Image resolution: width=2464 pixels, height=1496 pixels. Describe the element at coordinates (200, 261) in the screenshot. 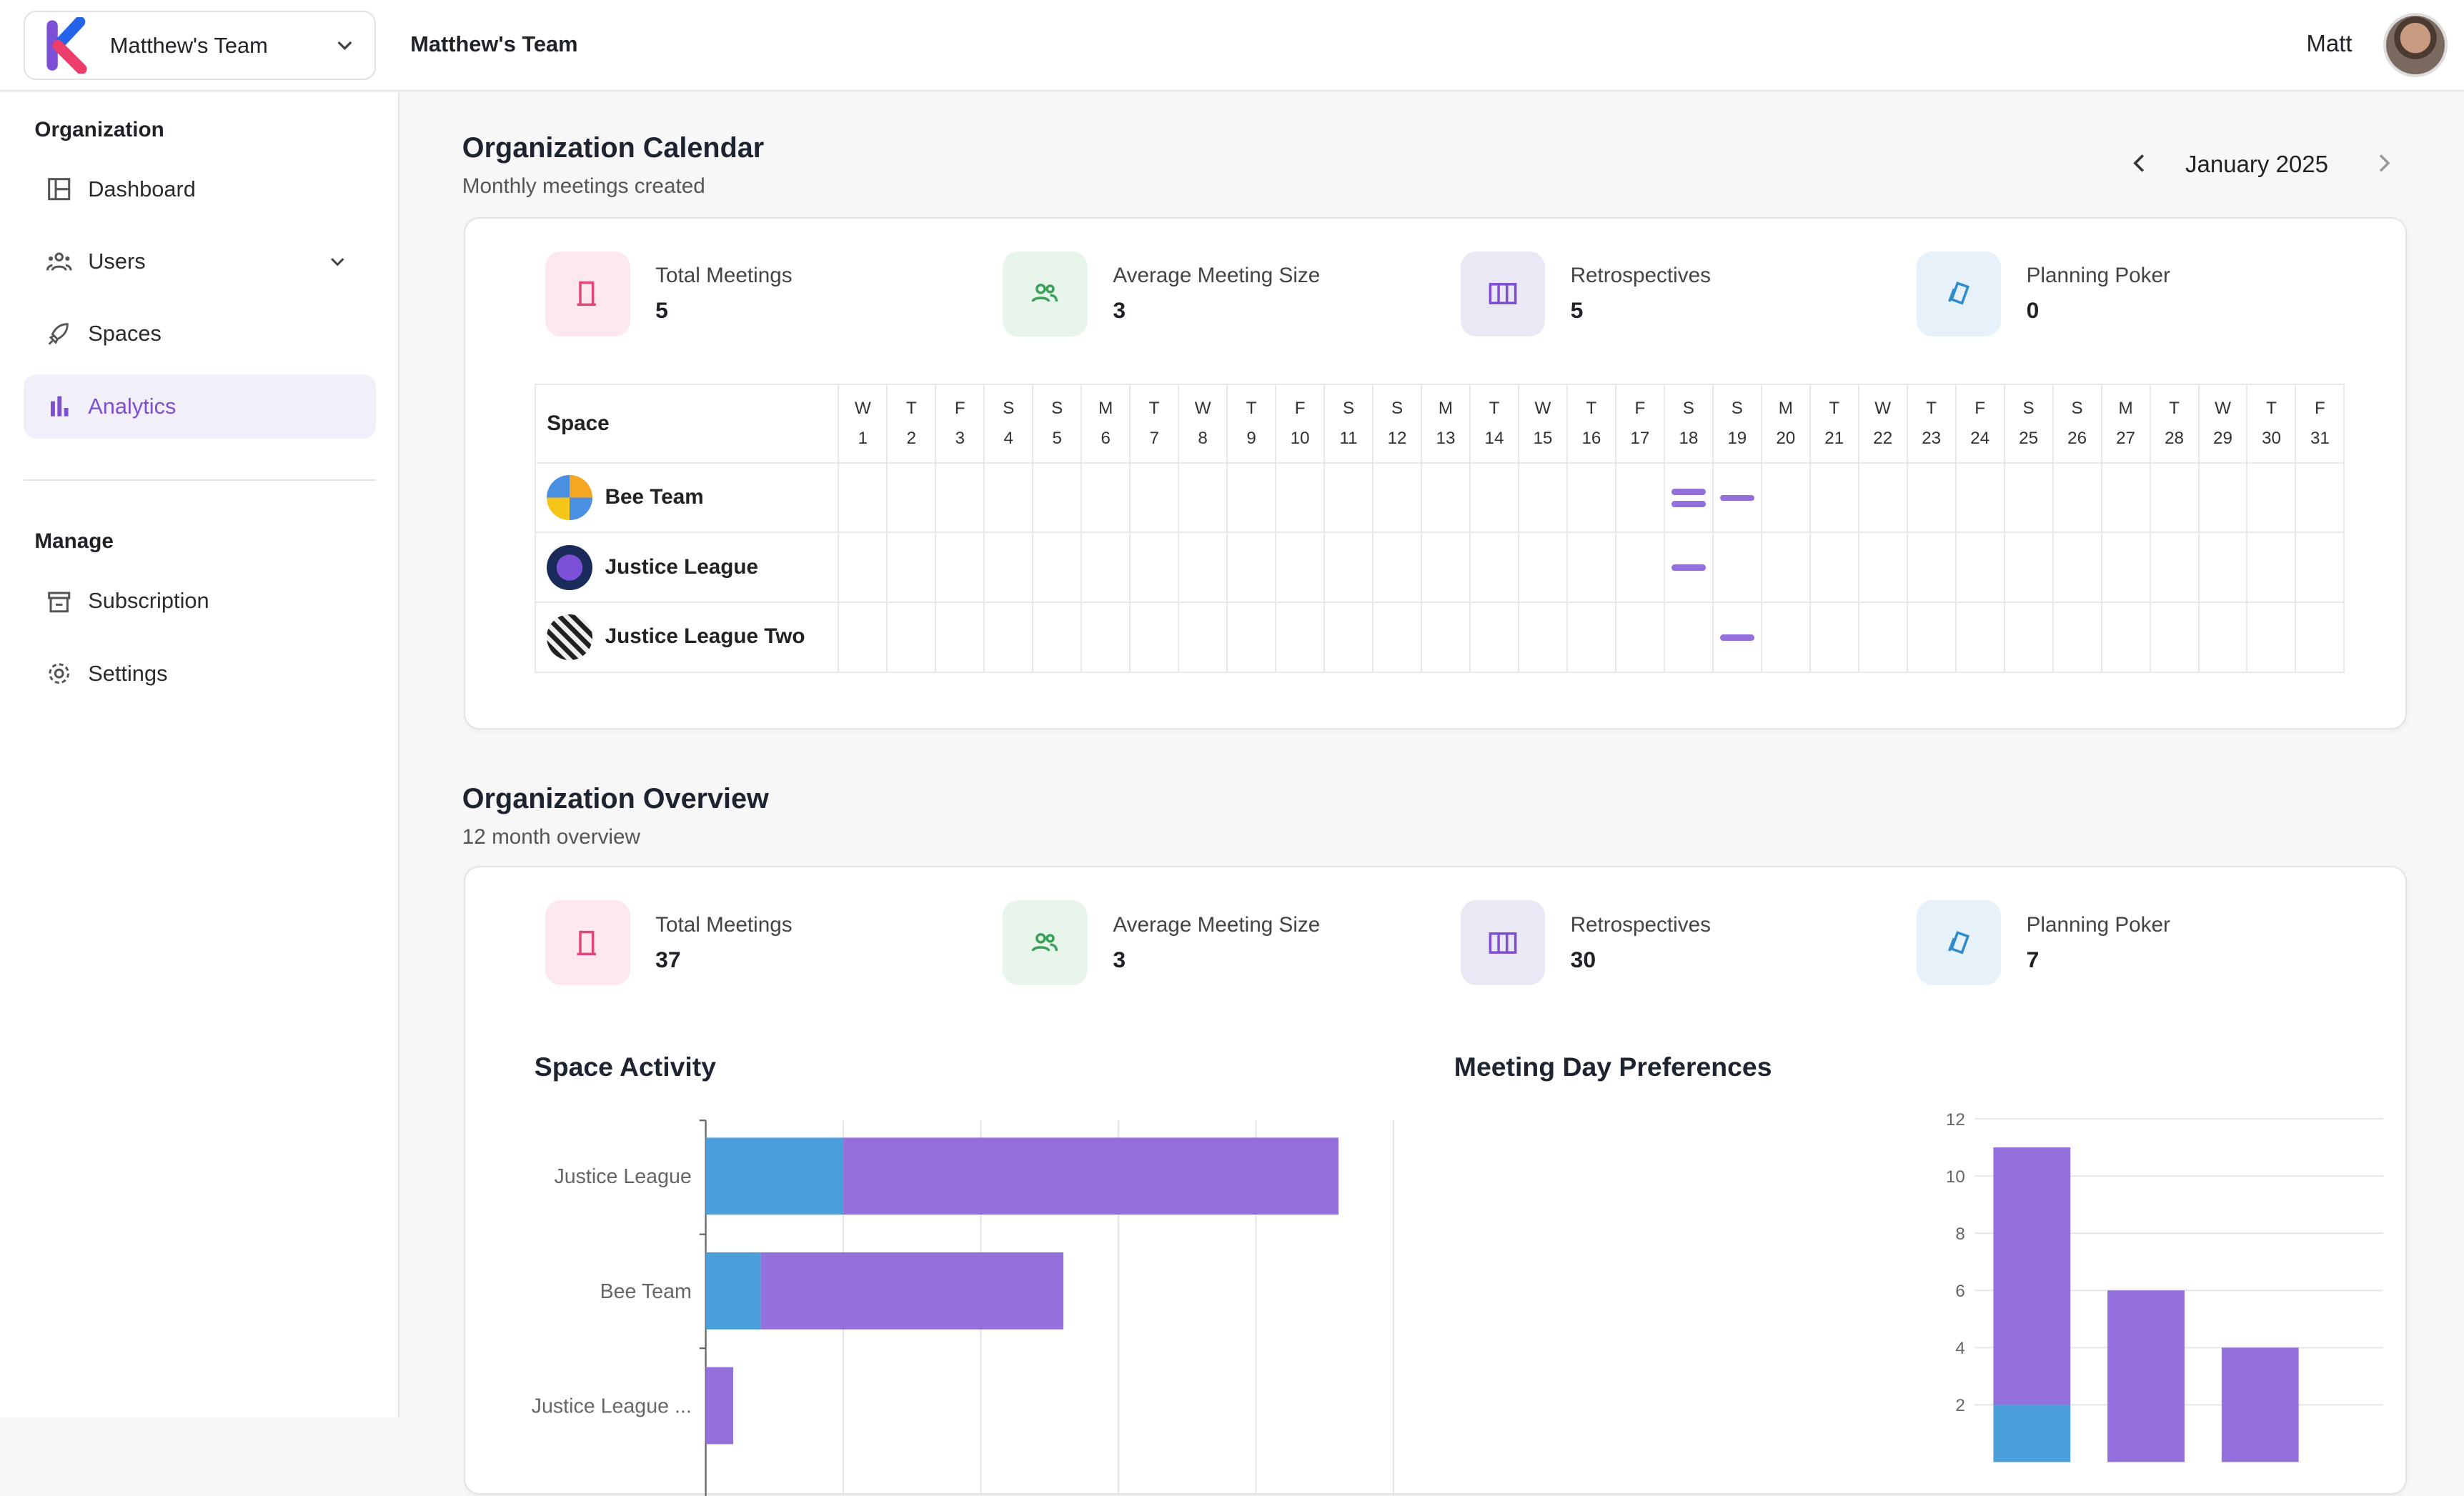

I see `sidebar-item-users: Users` at that location.